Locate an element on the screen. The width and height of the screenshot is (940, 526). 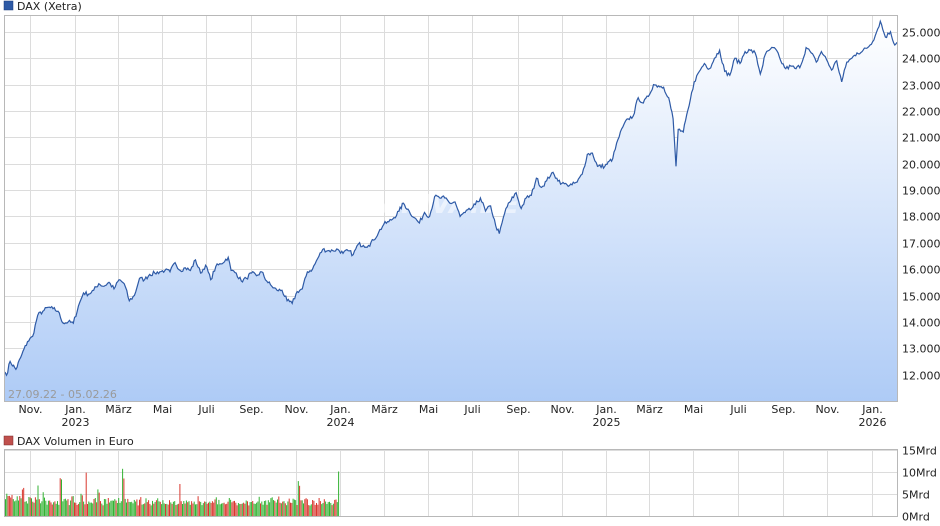
price-x-tick-label: Mai is located at coordinates (428, 409).